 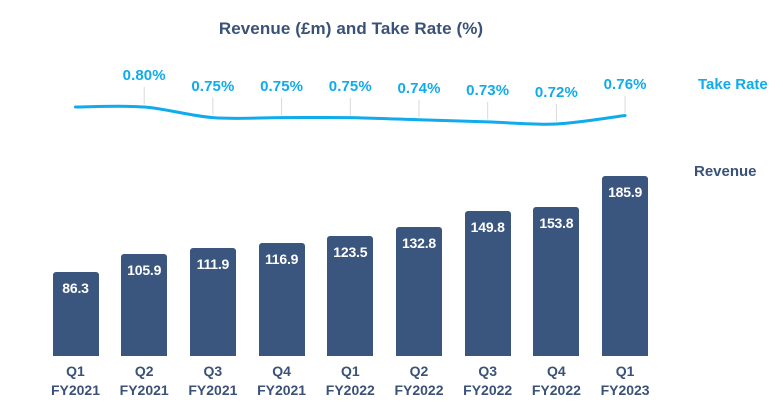 What do you see at coordinates (144, 380) in the screenshot?
I see `x-axis-label: Q2 FY2021` at bounding box center [144, 380].